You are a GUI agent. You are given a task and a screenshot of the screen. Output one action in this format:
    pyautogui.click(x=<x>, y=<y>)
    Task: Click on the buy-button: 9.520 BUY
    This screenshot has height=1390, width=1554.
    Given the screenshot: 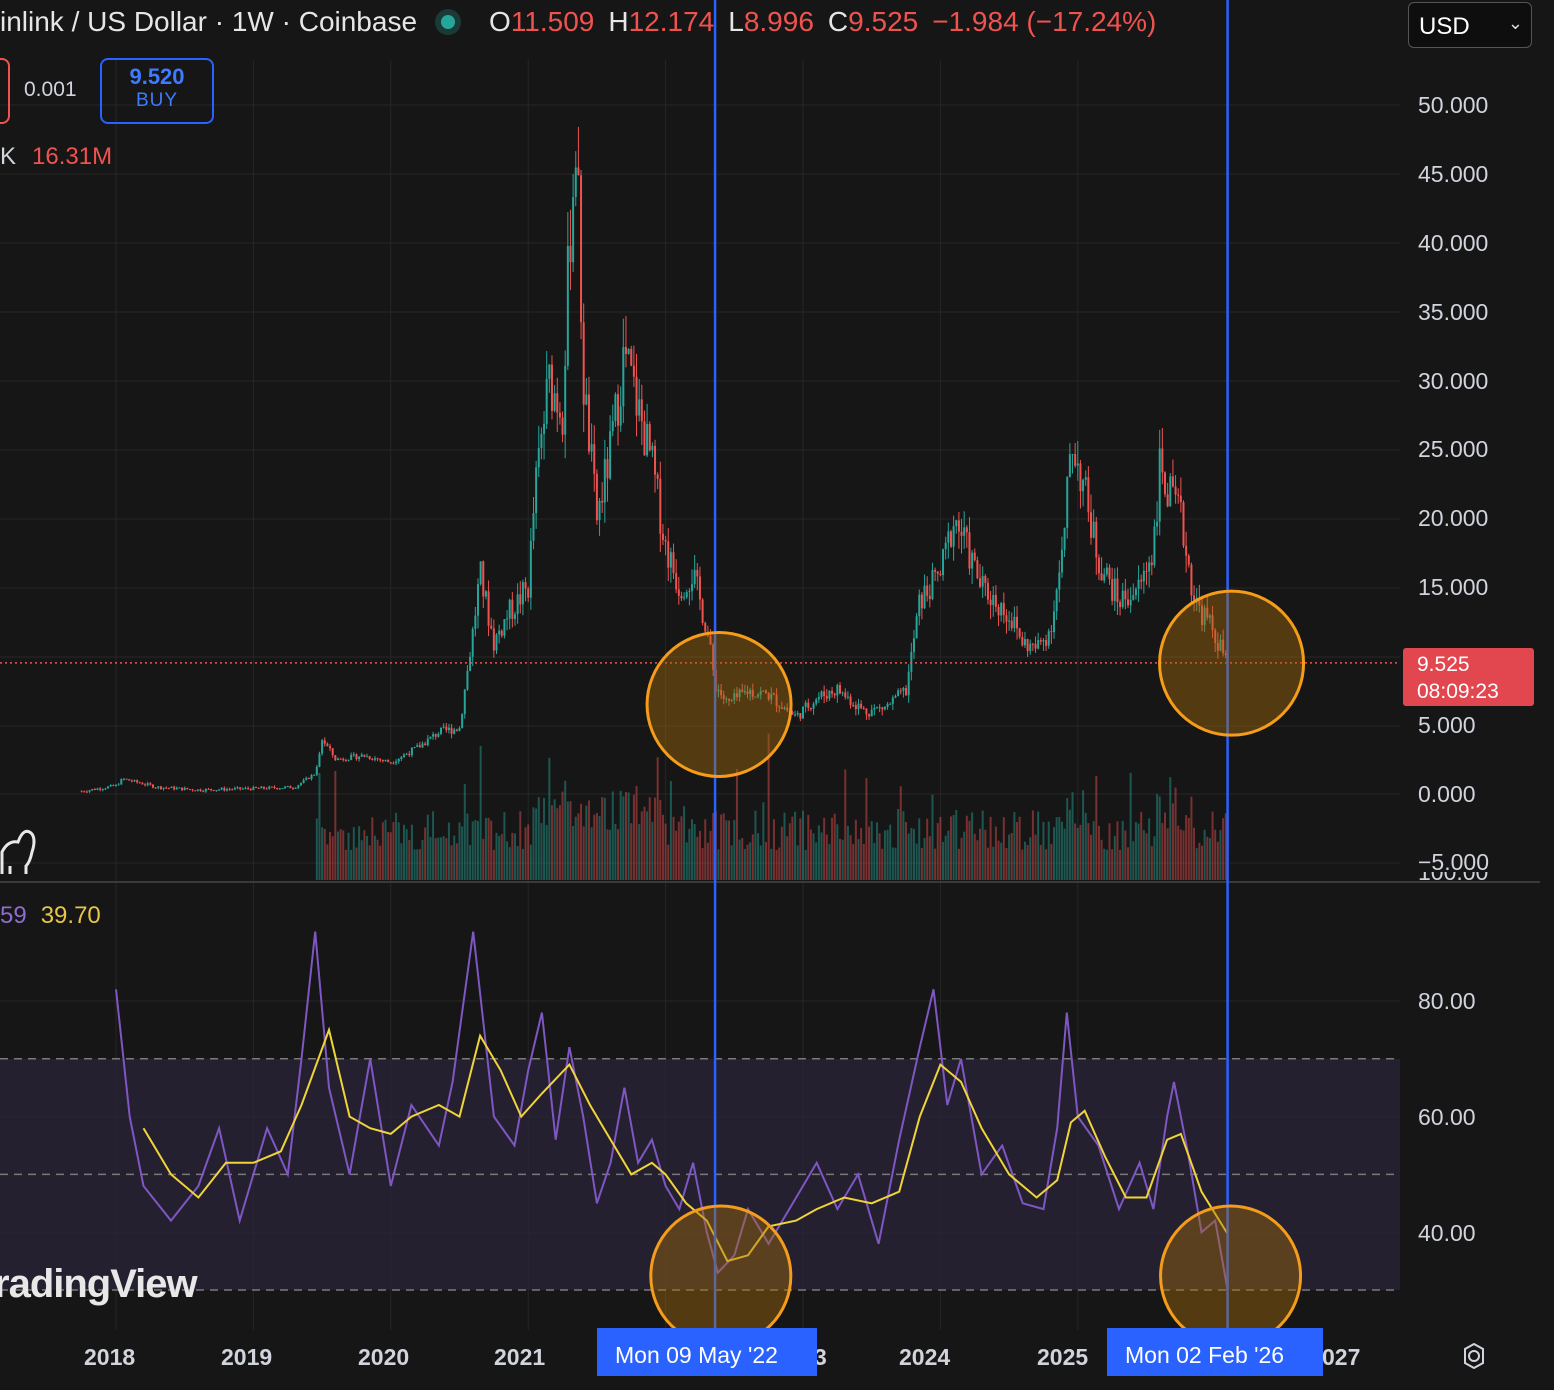 What is the action you would take?
    pyautogui.click(x=157, y=91)
    